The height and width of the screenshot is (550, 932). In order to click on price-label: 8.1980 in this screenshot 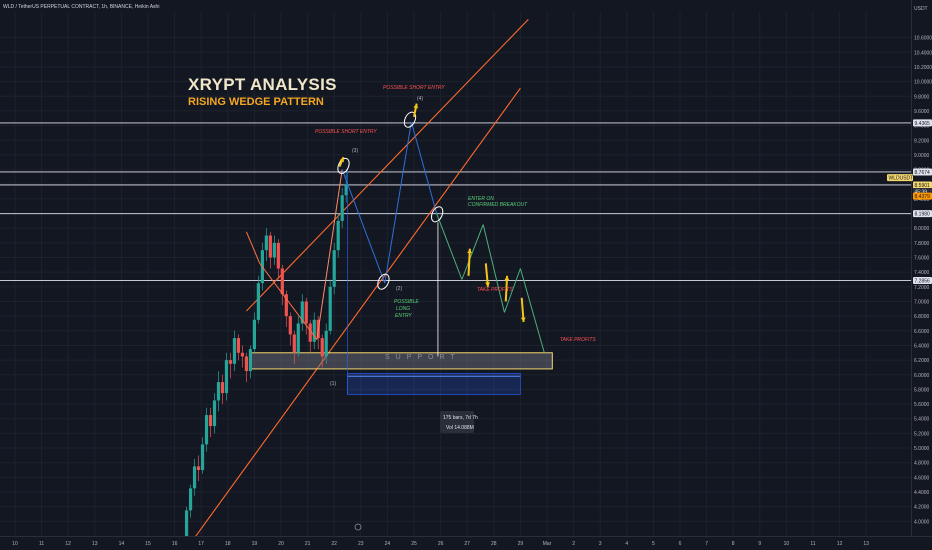, I will do `click(923, 215)`.